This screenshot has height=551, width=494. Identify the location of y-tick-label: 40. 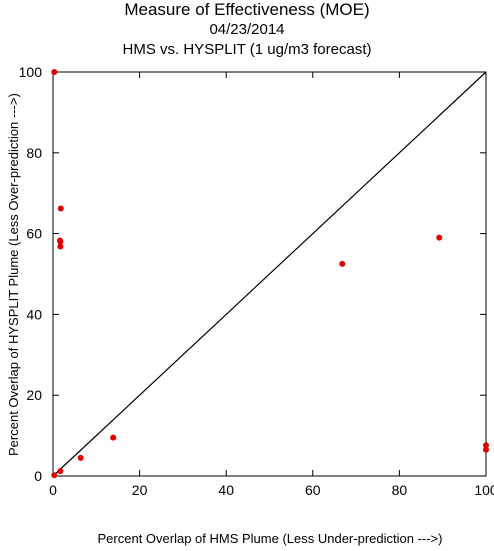
(34, 314).